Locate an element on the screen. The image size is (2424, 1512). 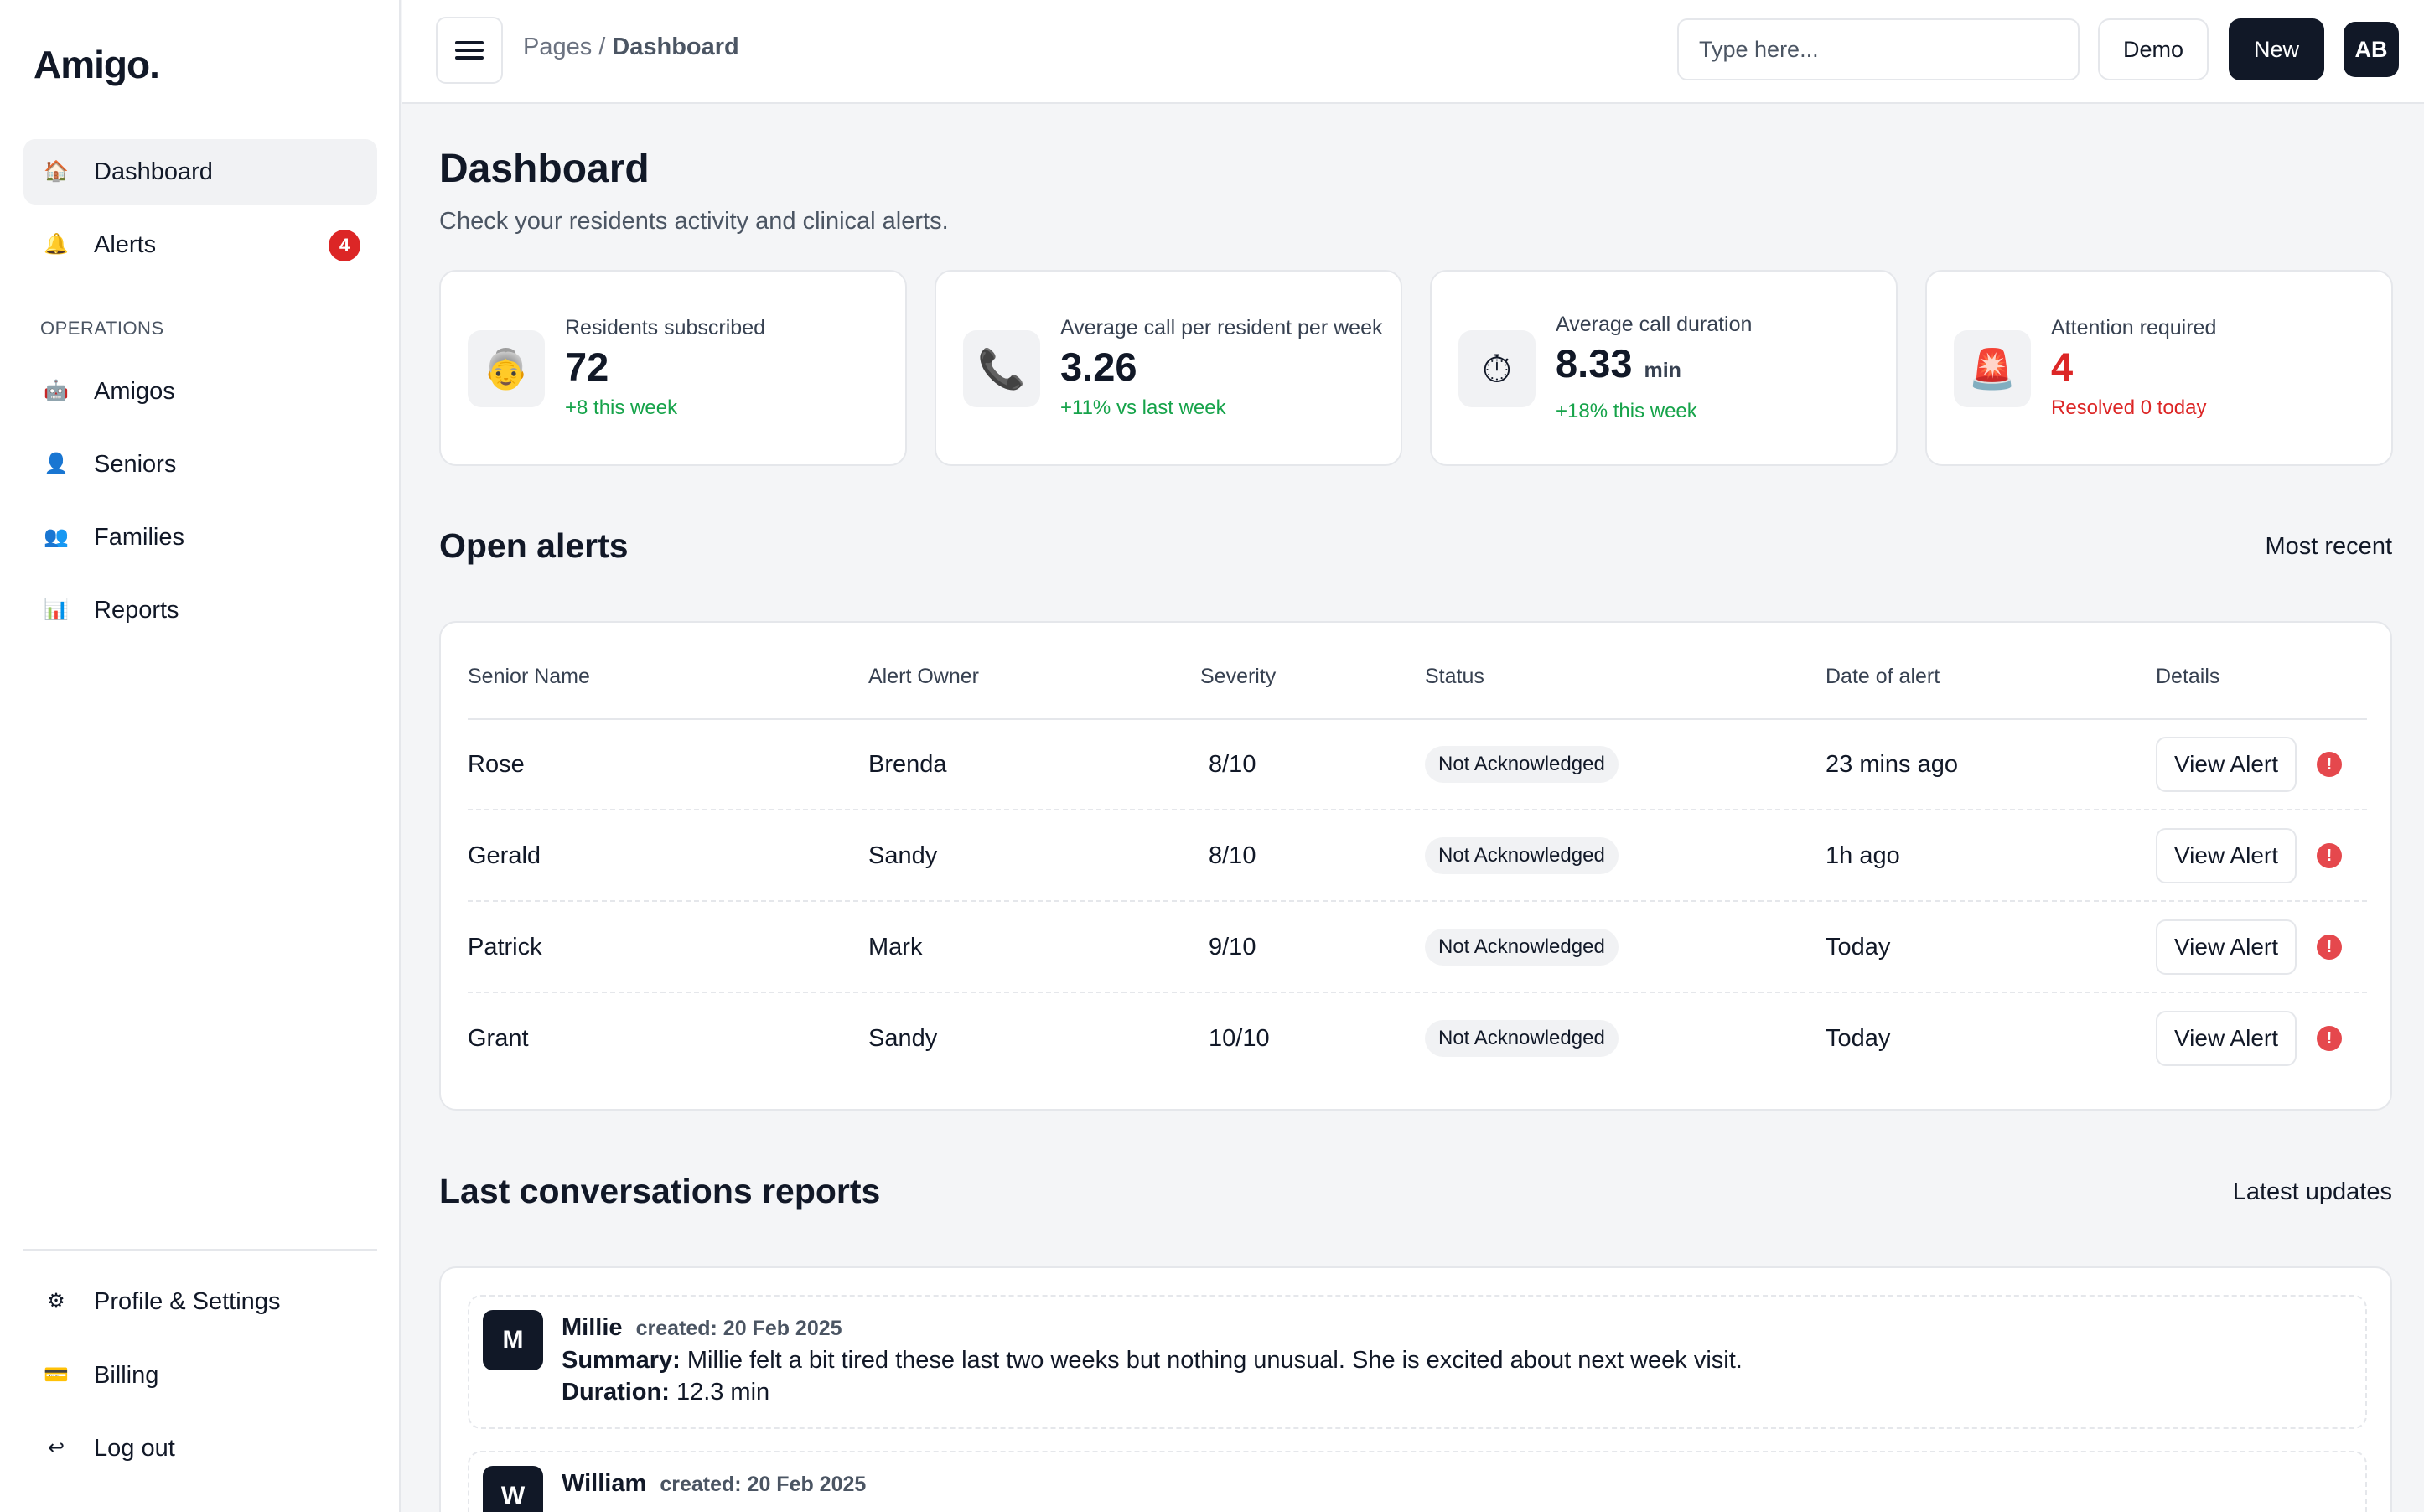
sidebar-item-billing: 💳 Billing is located at coordinates (200, 1375).